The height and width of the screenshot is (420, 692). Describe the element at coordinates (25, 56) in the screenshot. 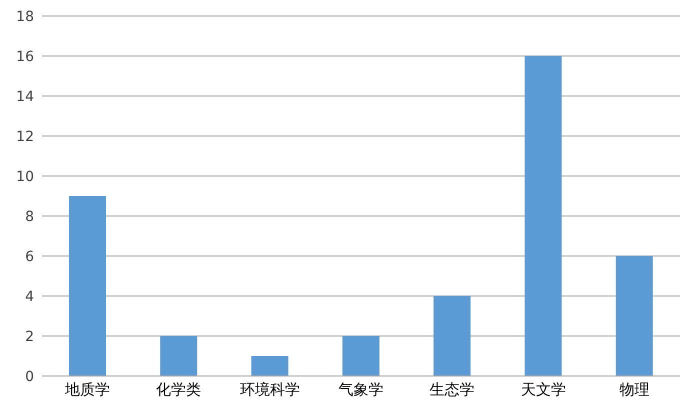

I see `y-tick-label: 16` at that location.